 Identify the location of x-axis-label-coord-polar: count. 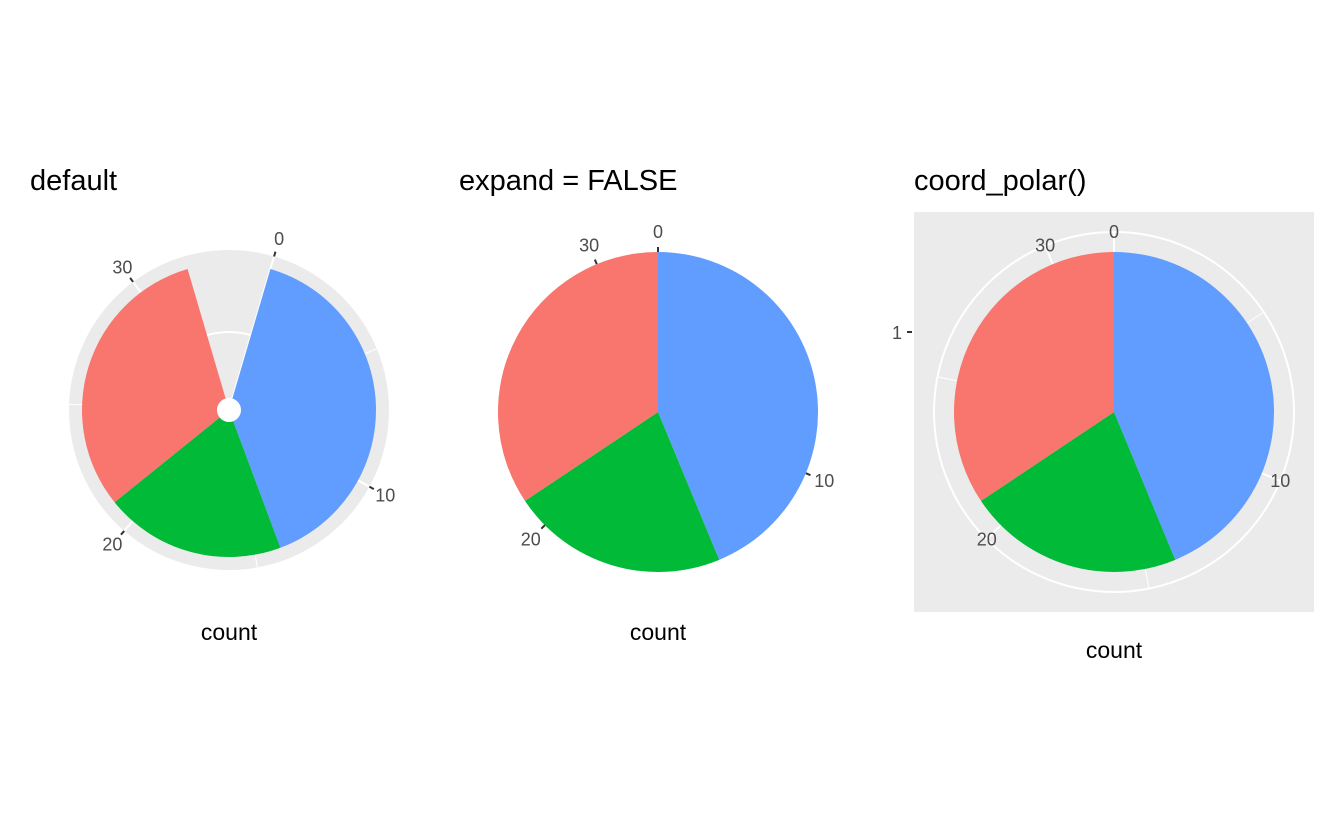
(1114, 650).